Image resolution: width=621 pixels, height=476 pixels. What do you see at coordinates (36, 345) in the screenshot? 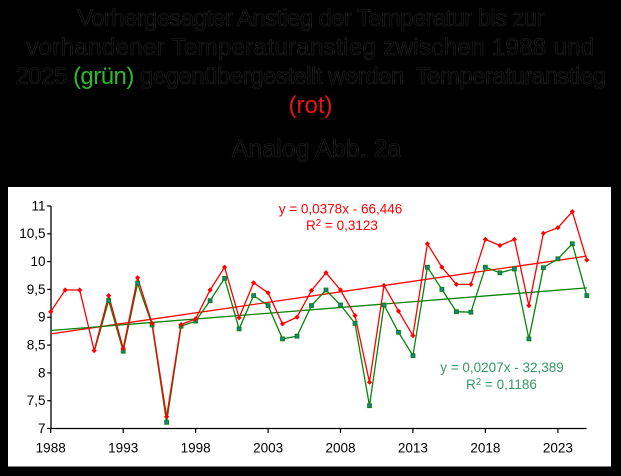
I see `svg-text: 8,5` at bounding box center [36, 345].